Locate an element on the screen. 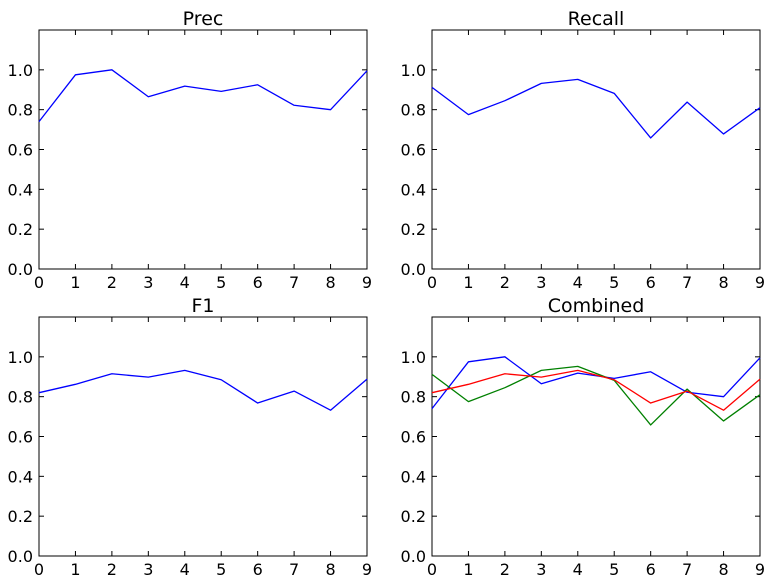 The image size is (776, 585). recall-y-tick-label: 0.4 is located at coordinates (413, 189).